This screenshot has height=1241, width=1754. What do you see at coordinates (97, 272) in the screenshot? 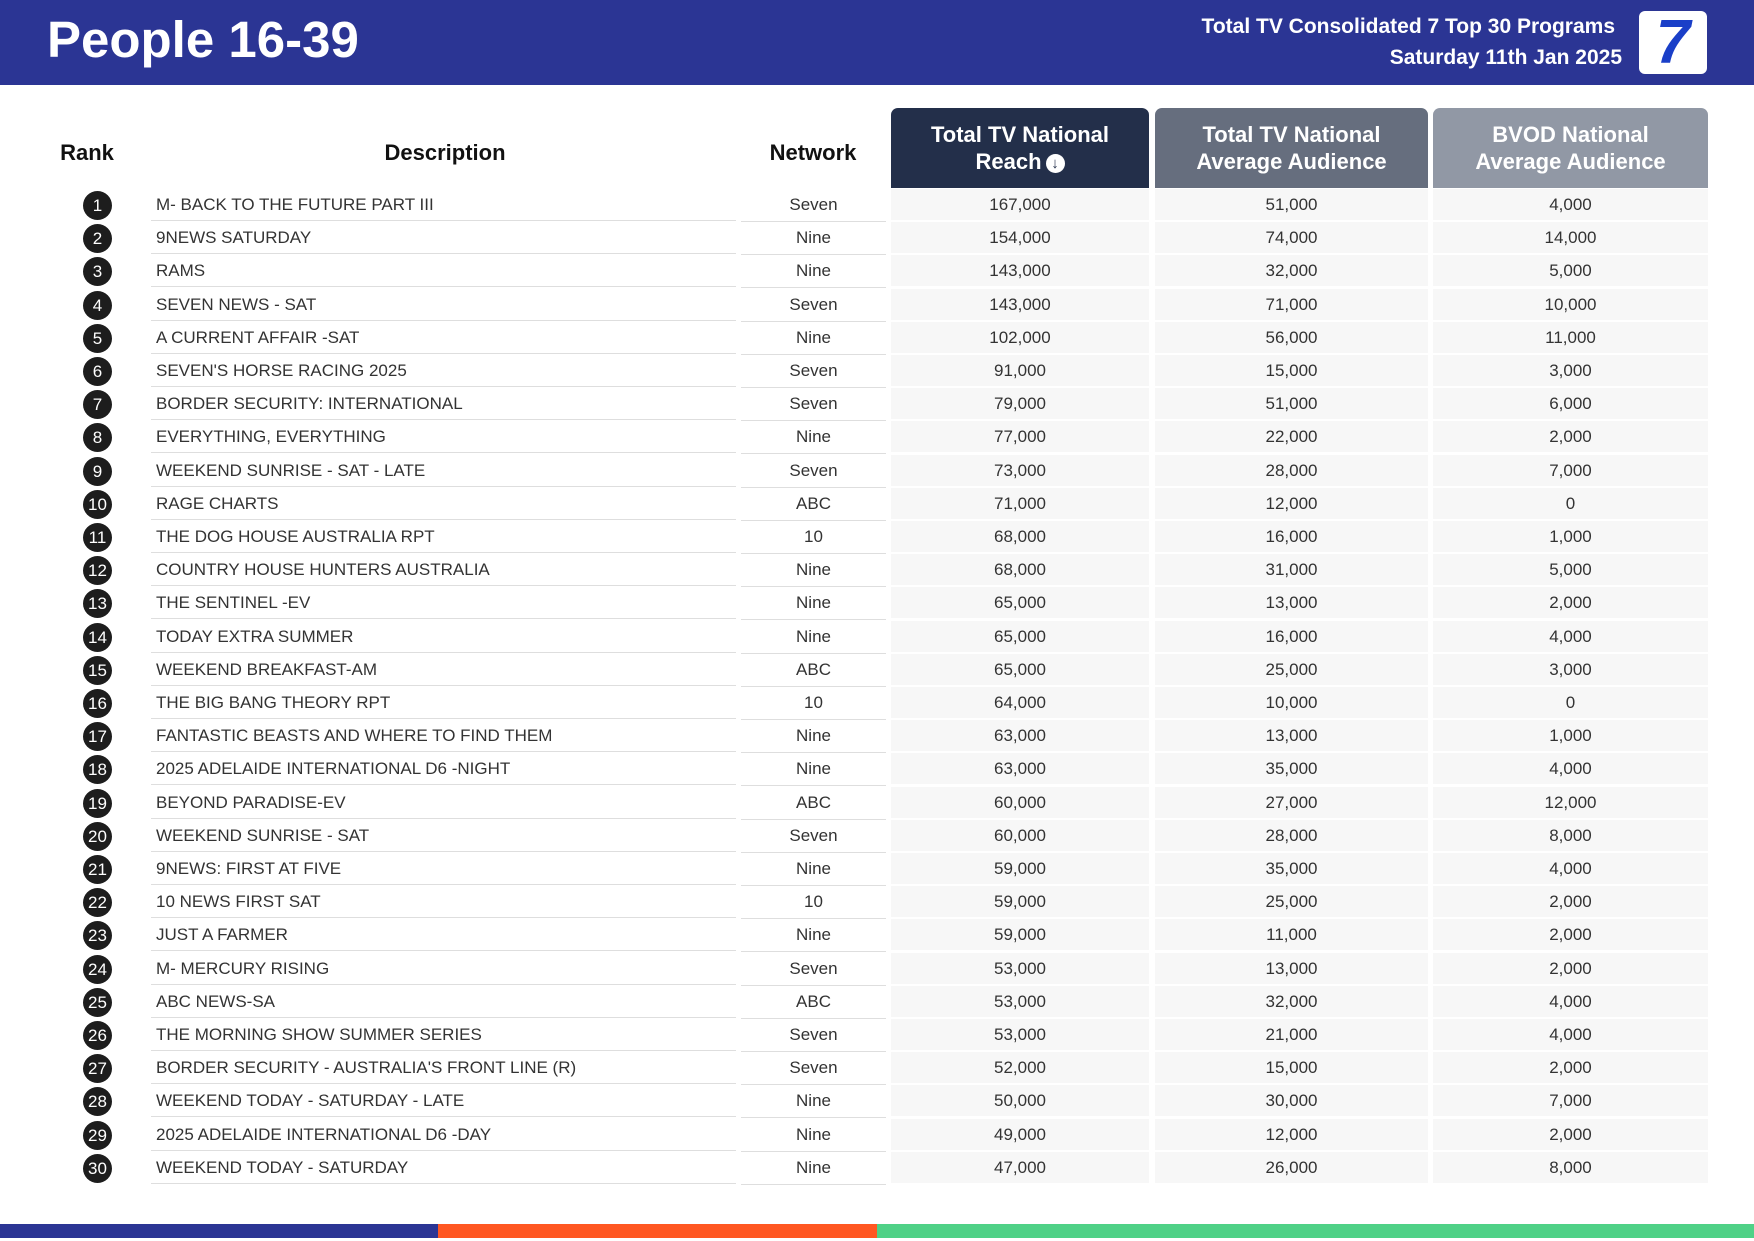
I see `rank-badge: 3` at bounding box center [97, 272].